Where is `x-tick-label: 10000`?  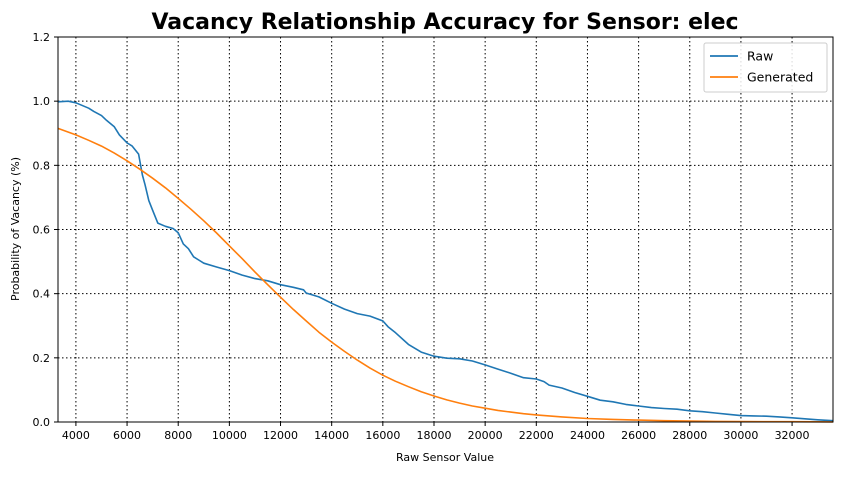
x-tick-label: 10000 is located at coordinates (229, 435).